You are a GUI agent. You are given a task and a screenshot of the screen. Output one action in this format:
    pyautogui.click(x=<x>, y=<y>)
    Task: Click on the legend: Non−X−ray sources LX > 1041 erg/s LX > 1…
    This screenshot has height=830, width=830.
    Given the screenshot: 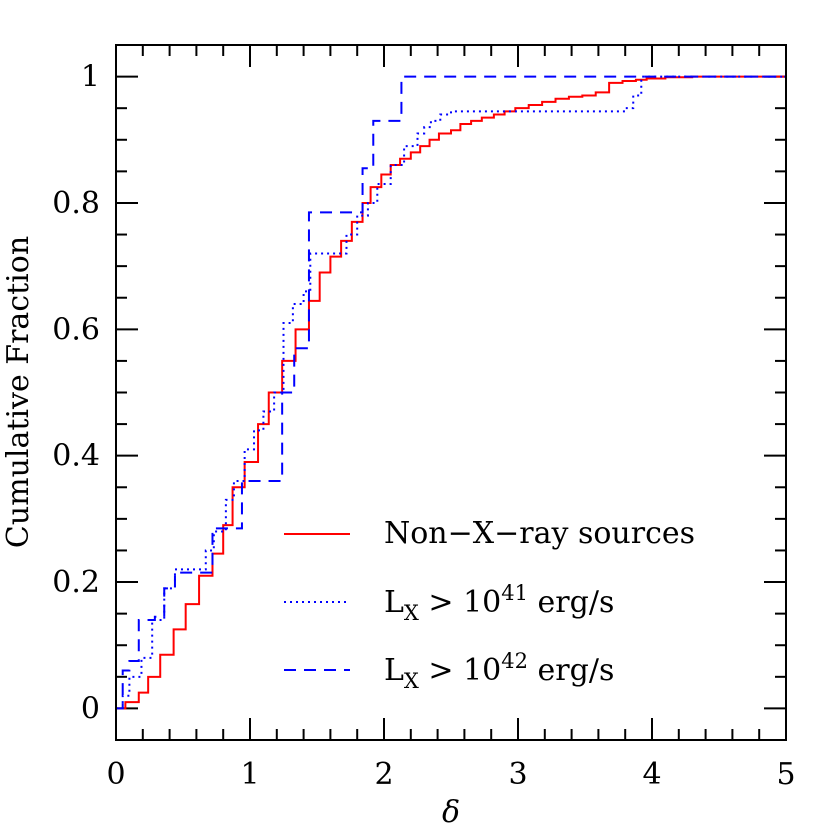 What is the action you would take?
    pyautogui.click(x=489, y=604)
    